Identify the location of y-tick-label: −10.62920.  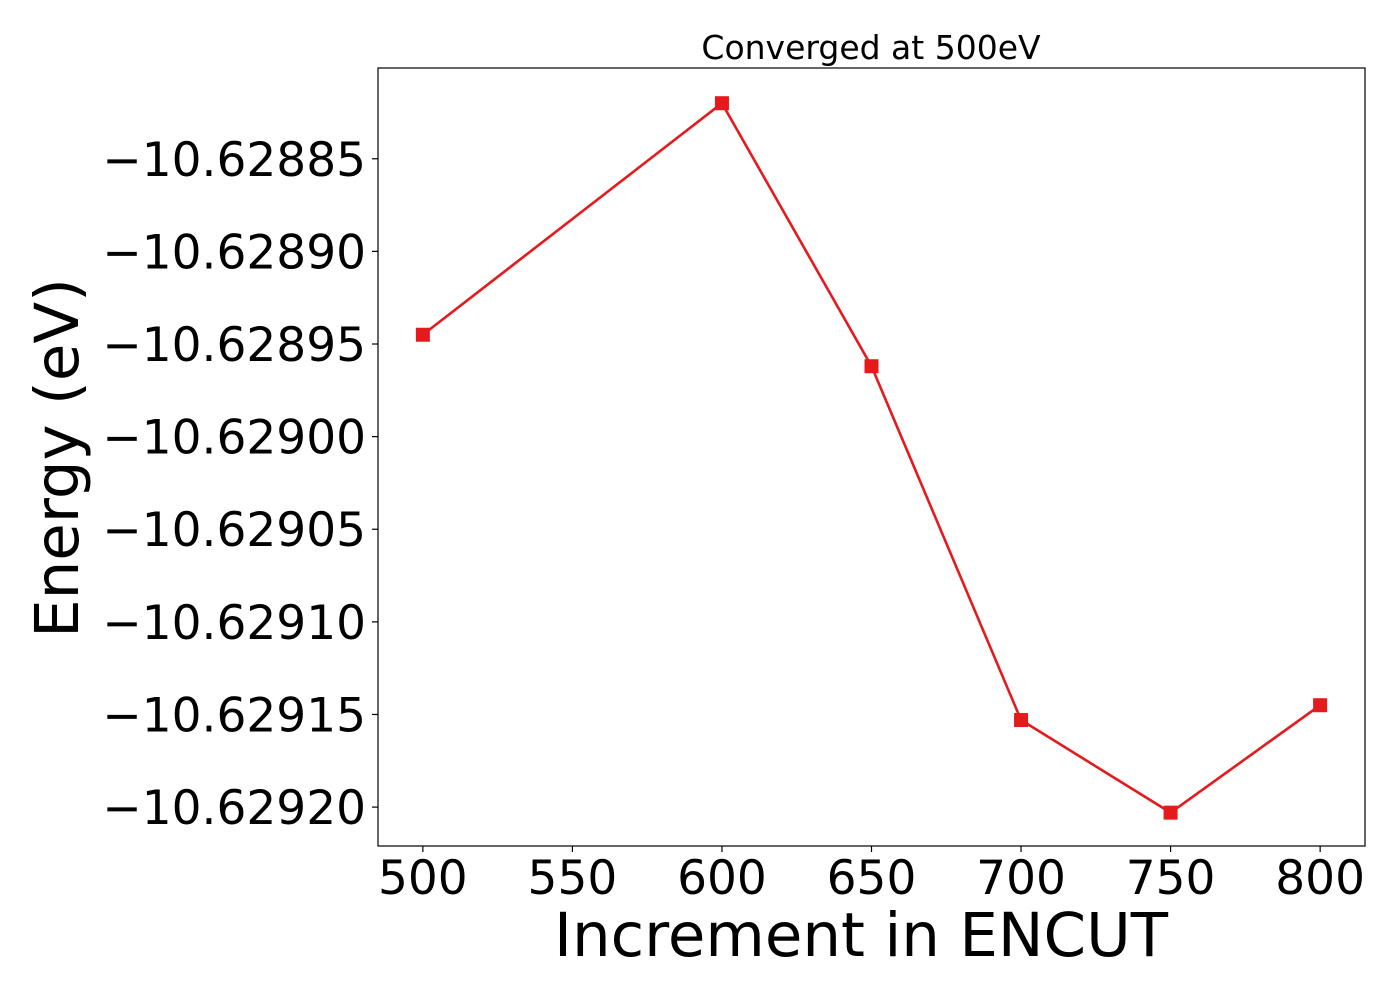
(234, 808).